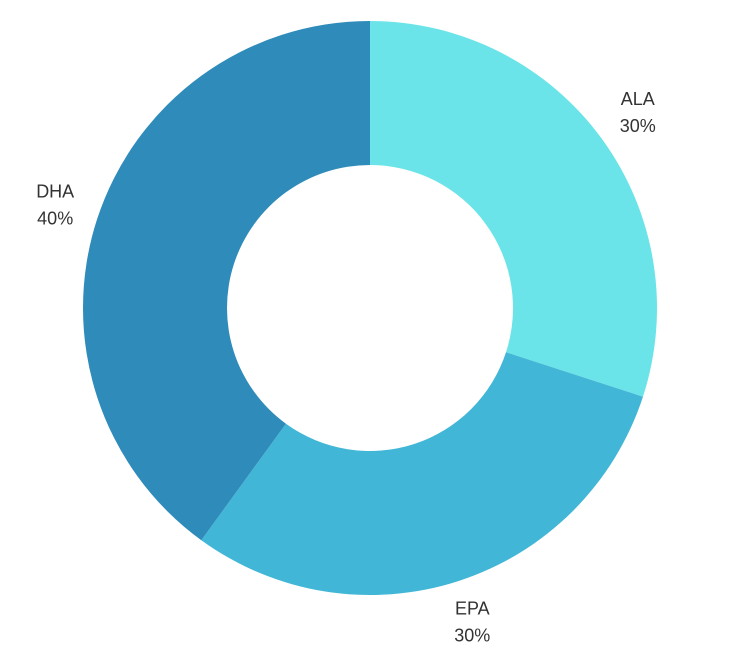  I want to click on slice-label: EPA, so click(472, 609).